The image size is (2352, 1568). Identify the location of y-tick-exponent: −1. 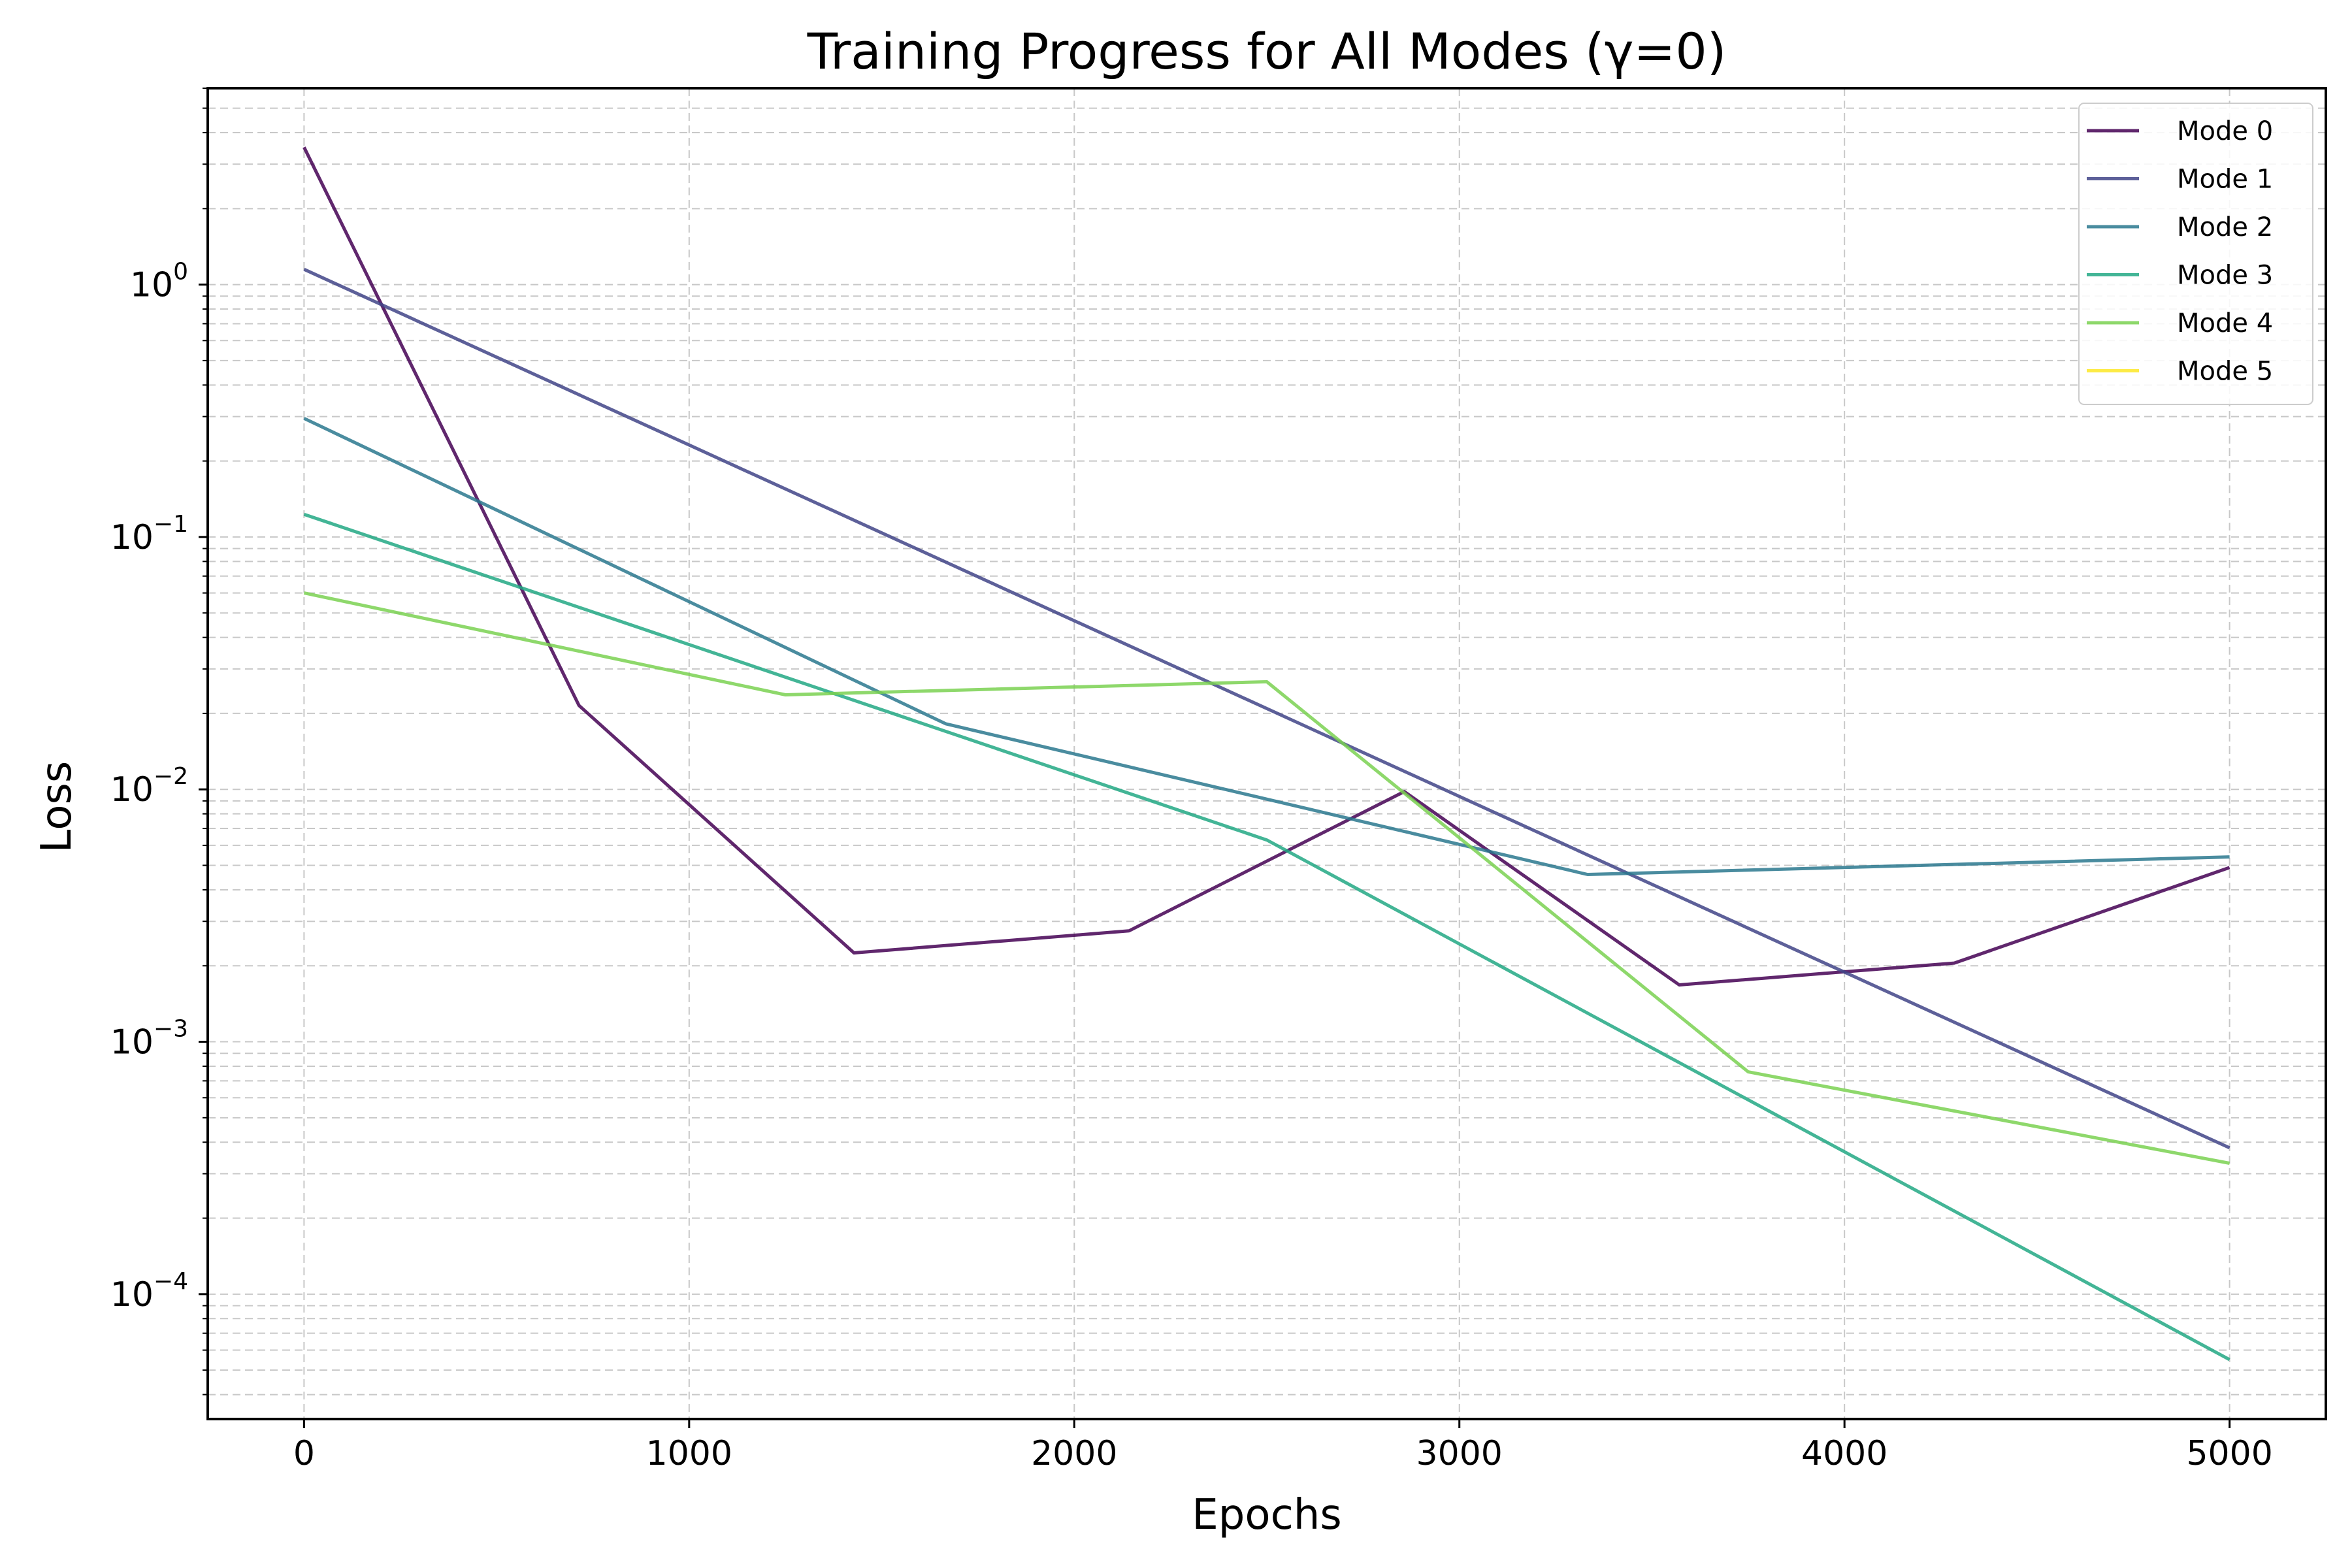
(171, 524).